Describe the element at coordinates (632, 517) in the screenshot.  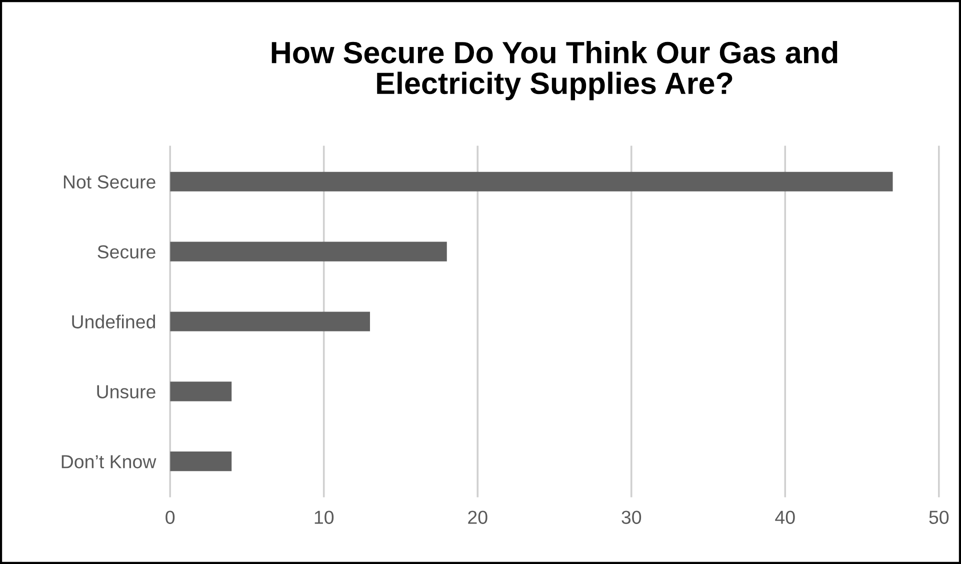
I see `x-tick-label: 30` at that location.